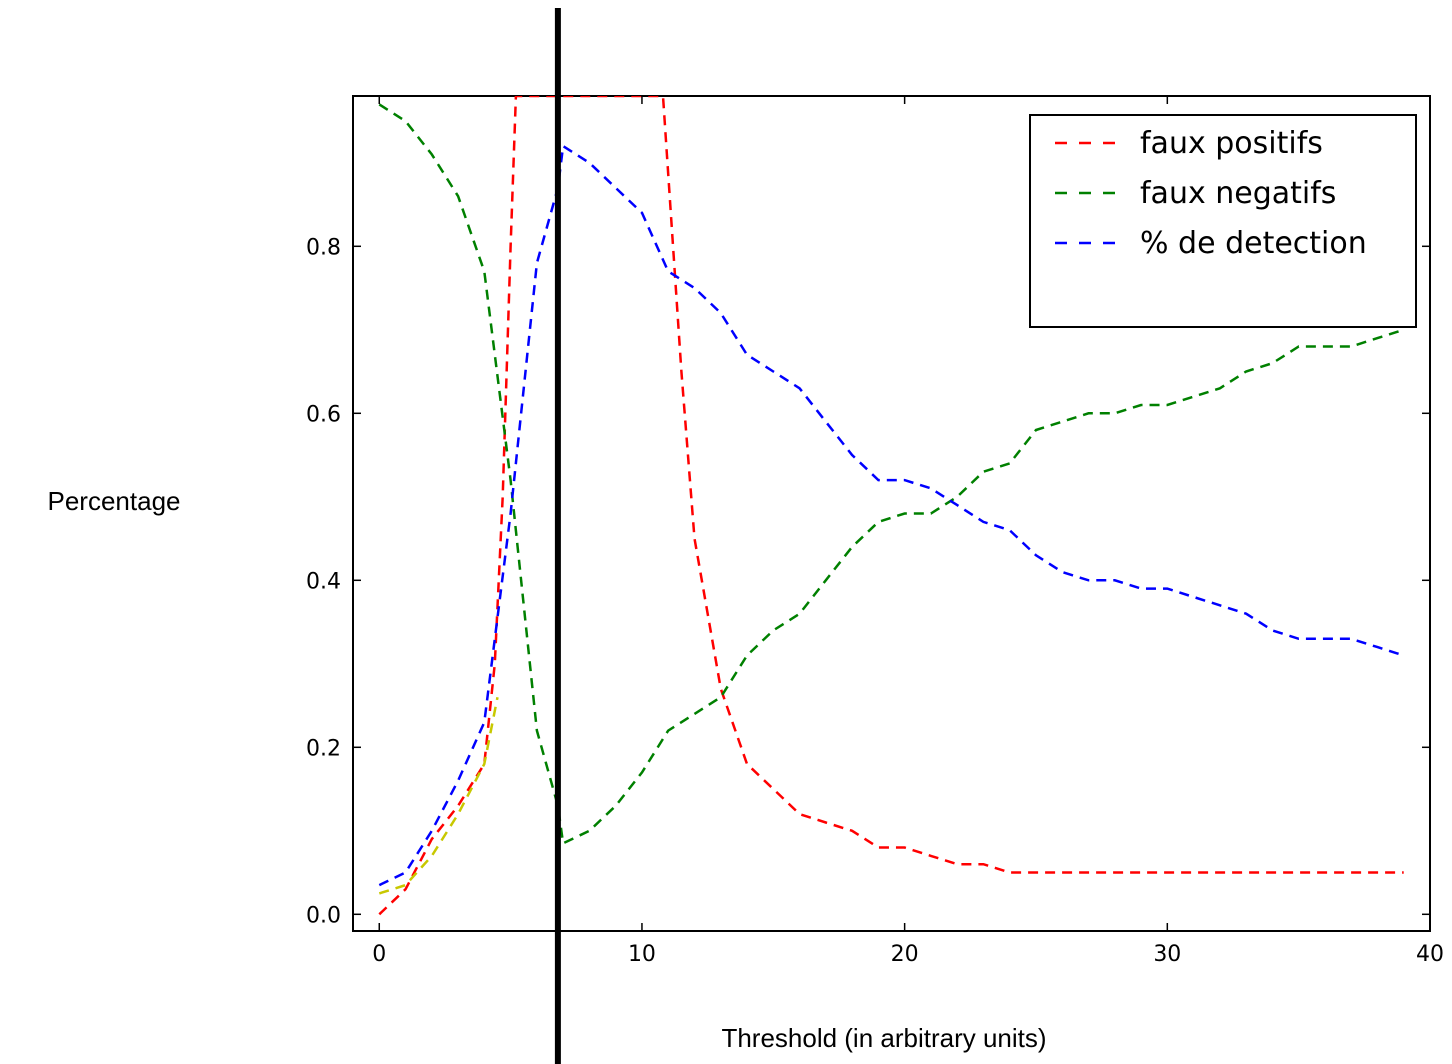 Image resolution: width=1452 pixels, height=1064 pixels. Describe the element at coordinates (323, 247) in the screenshot. I see `y-tick-label: 0.8` at that location.